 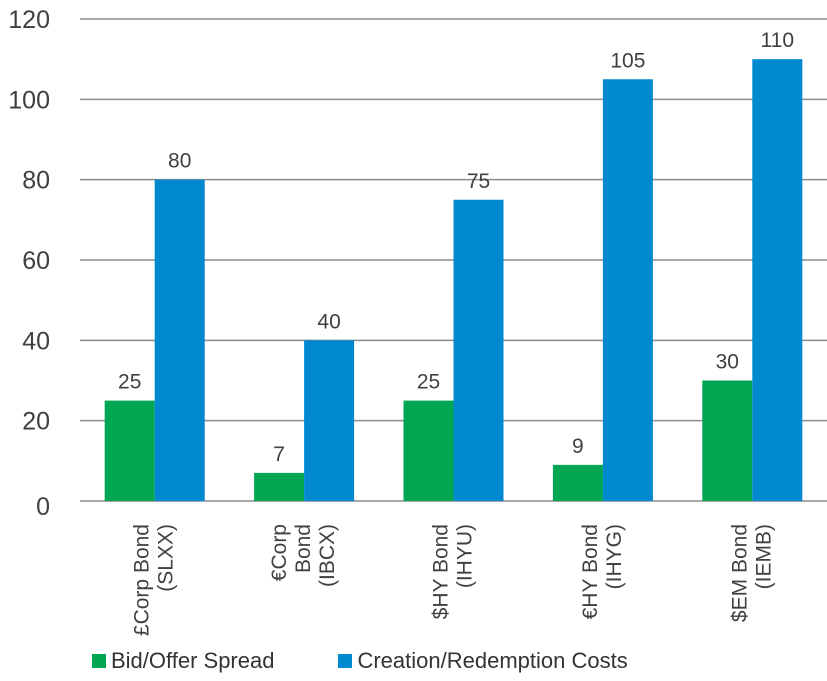 What do you see at coordinates (36, 422) in the screenshot?
I see `y-tick-label-20: 20` at bounding box center [36, 422].